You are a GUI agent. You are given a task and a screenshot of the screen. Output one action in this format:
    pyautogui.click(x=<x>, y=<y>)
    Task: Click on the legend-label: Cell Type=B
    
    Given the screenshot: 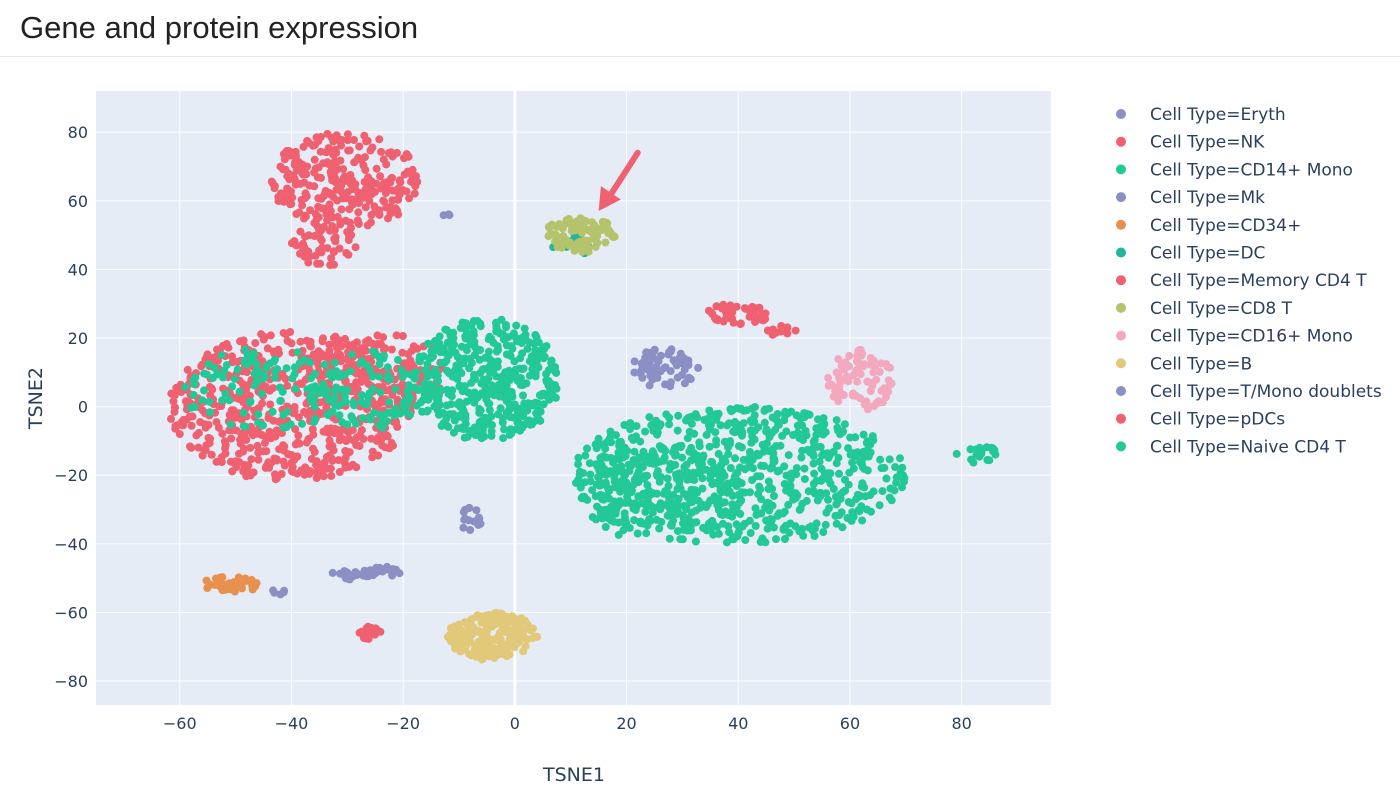 What is the action you would take?
    pyautogui.click(x=1201, y=364)
    